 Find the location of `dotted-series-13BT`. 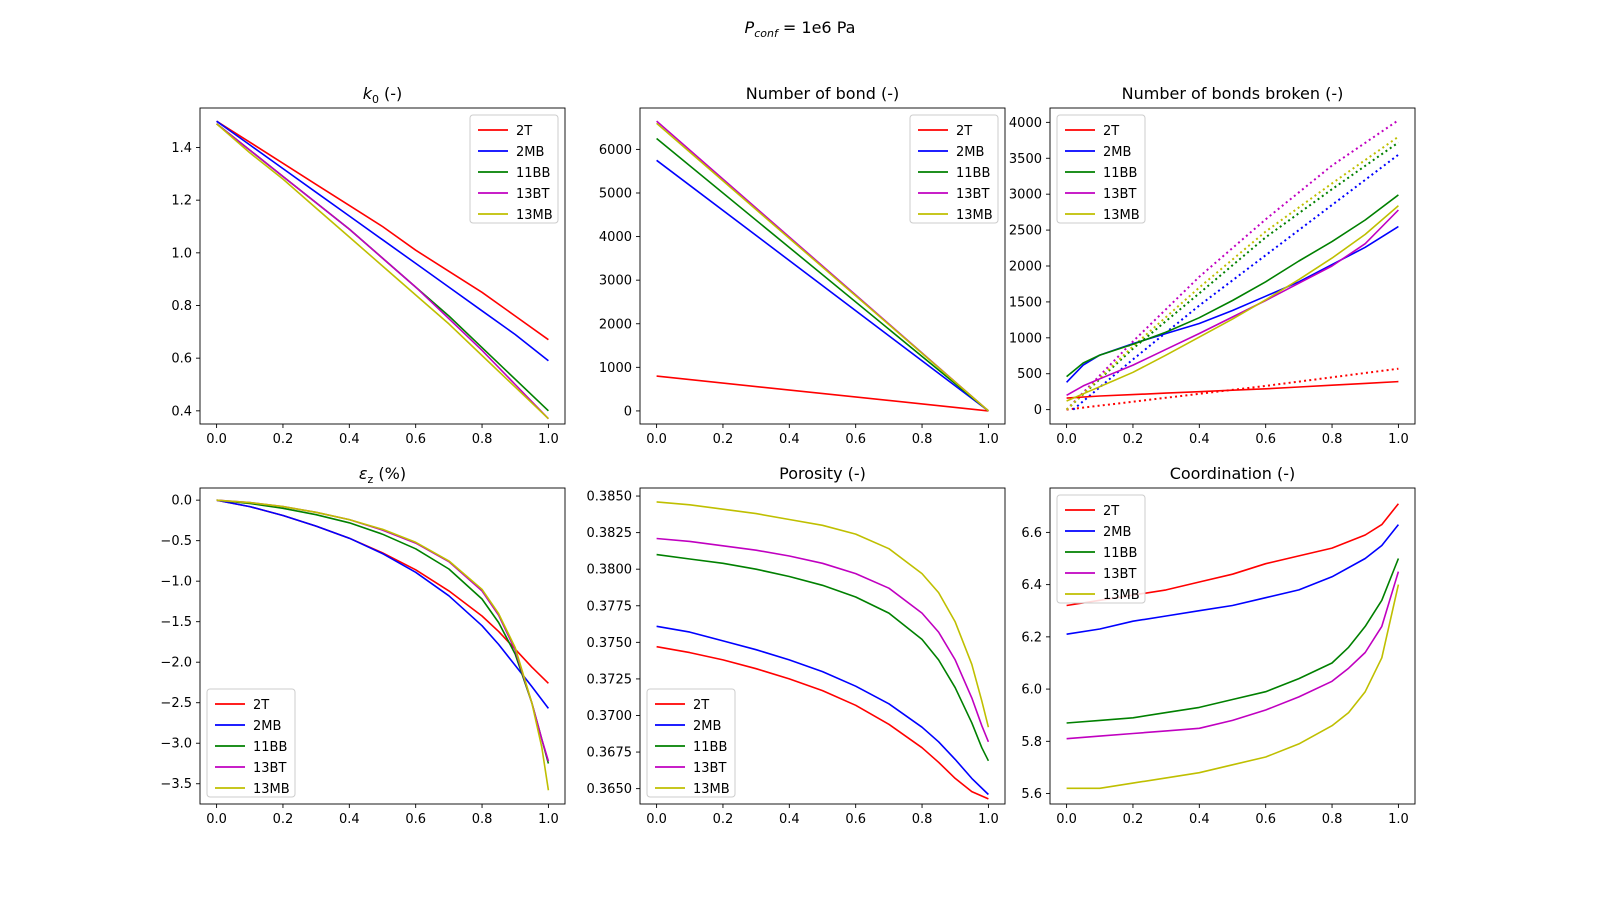

dotted-series-13BT is located at coordinates (1232, 265).